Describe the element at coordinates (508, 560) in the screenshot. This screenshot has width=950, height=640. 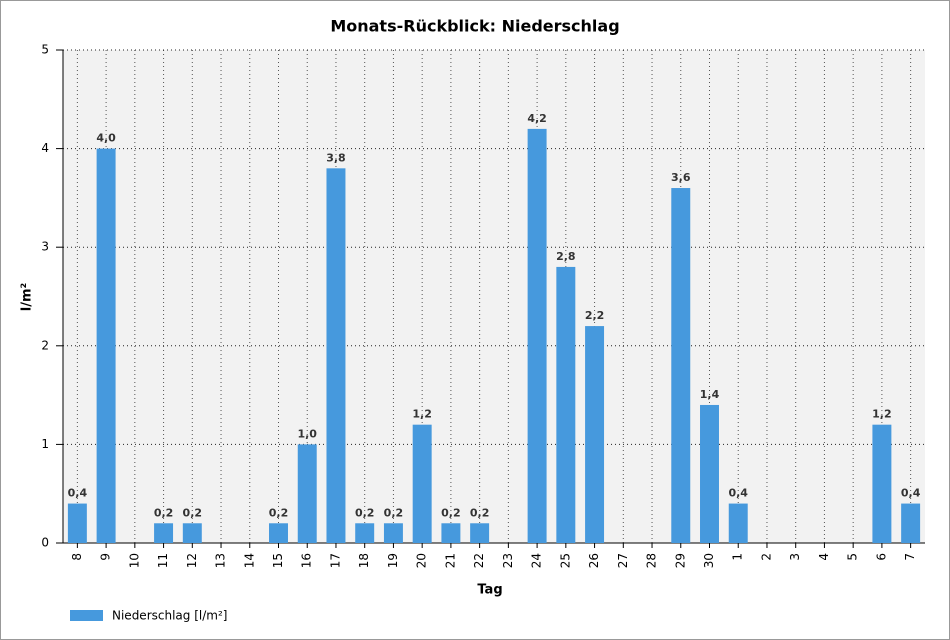
I see `x-tick-label: 23` at that location.